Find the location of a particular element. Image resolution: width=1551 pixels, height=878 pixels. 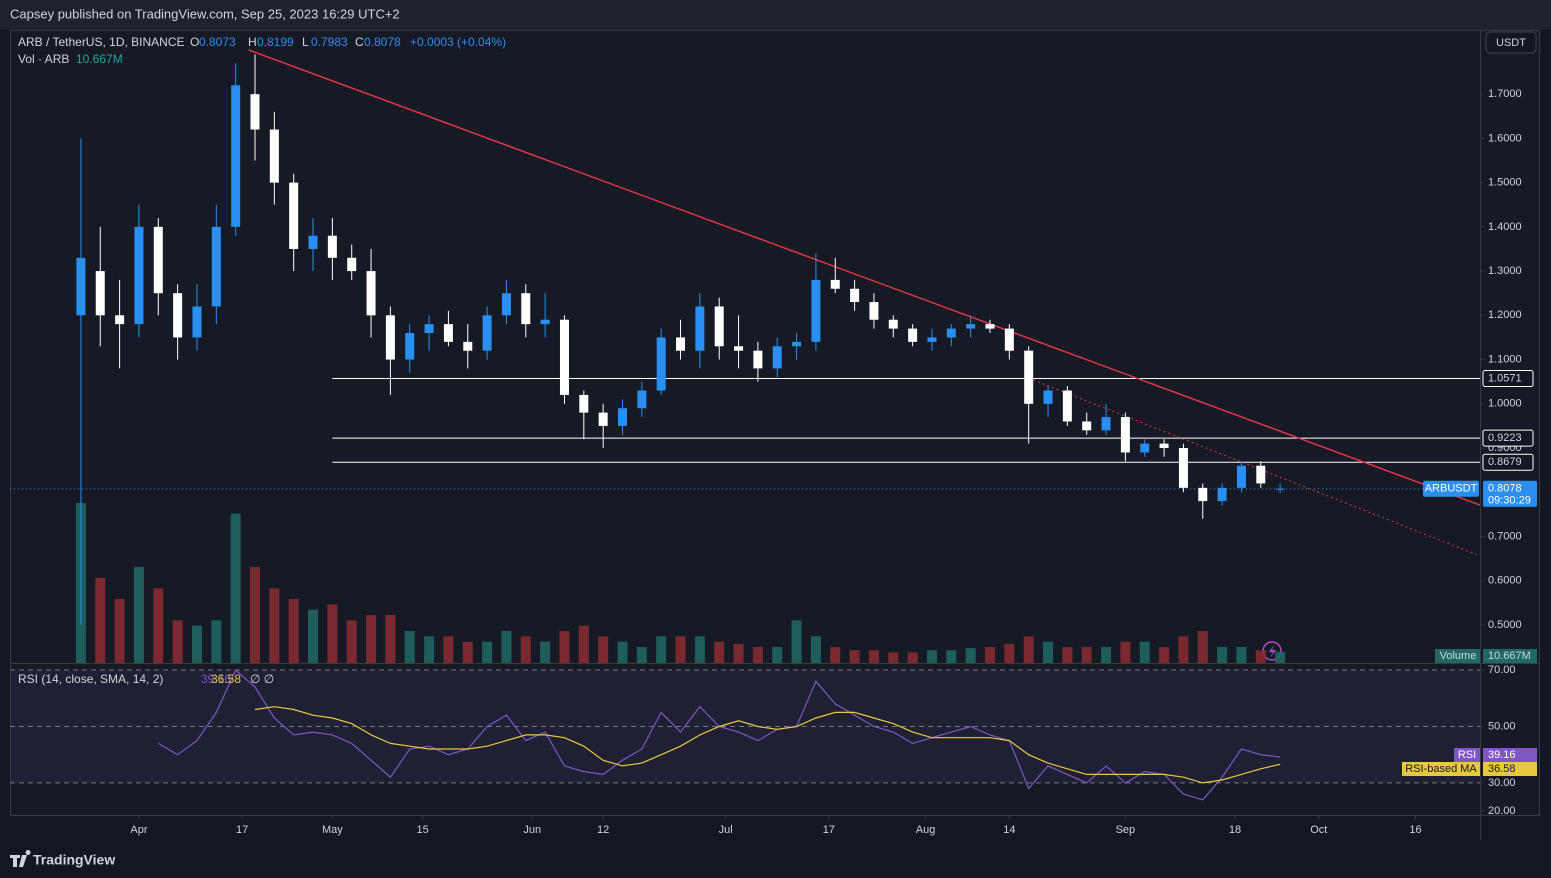

x-tick-label: Aug is located at coordinates (926, 830).